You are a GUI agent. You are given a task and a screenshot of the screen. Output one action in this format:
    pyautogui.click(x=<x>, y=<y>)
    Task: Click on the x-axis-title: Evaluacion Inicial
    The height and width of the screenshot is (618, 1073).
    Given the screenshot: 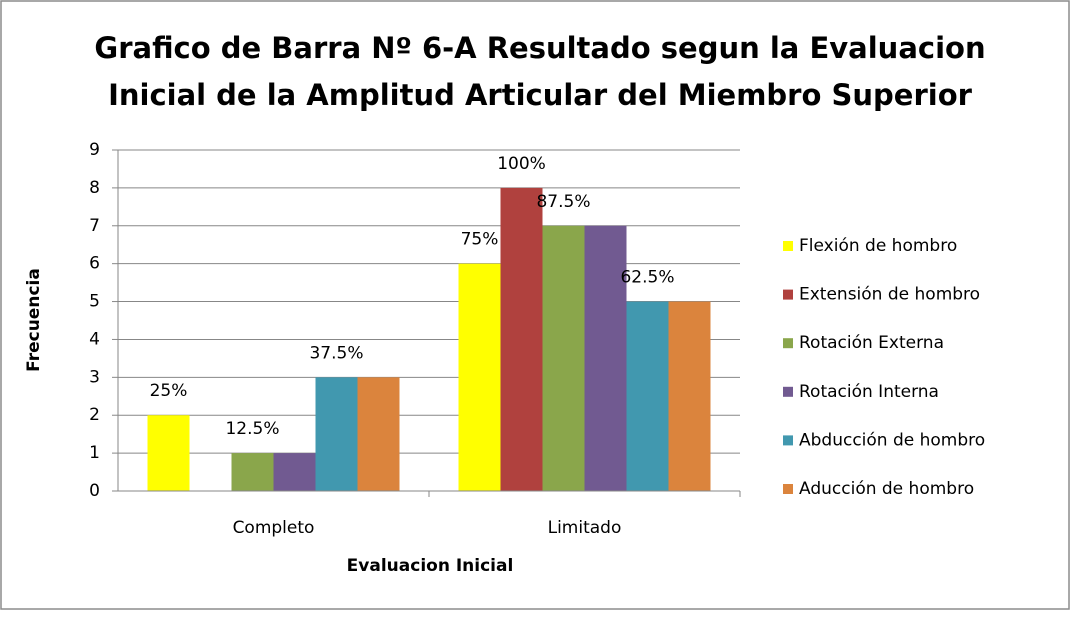 What is the action you would take?
    pyautogui.click(x=430, y=566)
    